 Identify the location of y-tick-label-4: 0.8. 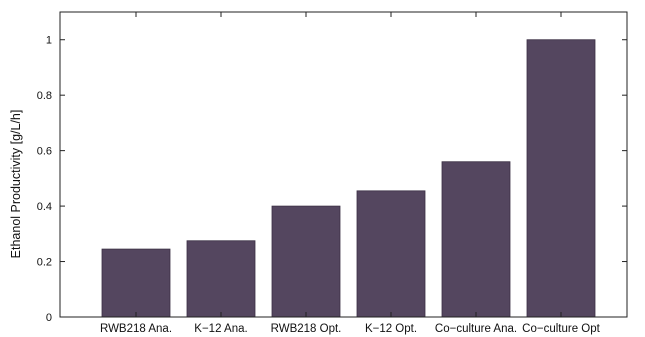
(44, 96).